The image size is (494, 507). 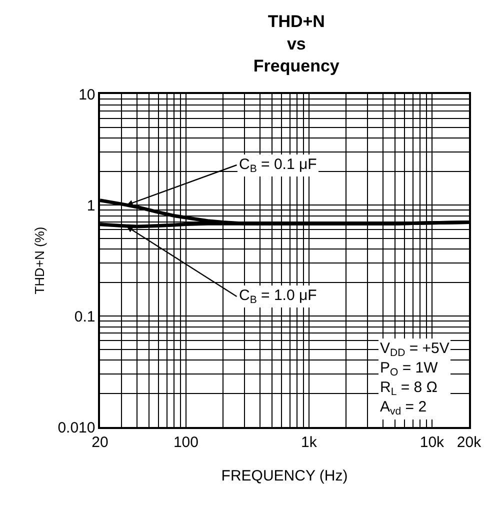 I want to click on x-tick-label: 1k, so click(x=309, y=442).